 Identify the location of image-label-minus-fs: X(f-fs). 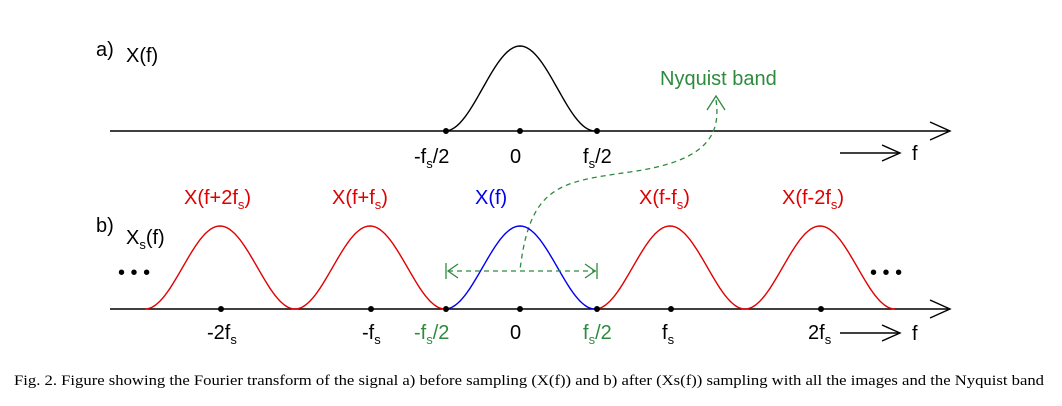
(664, 199).